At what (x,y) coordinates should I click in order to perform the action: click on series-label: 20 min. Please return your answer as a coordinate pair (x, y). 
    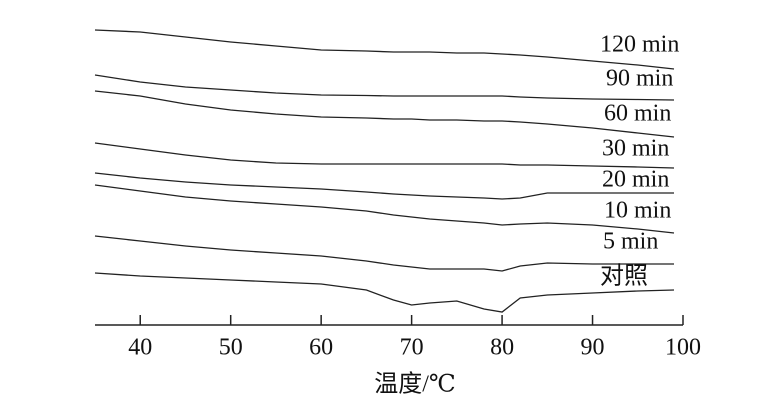
    Looking at the image, I should click on (635, 180).